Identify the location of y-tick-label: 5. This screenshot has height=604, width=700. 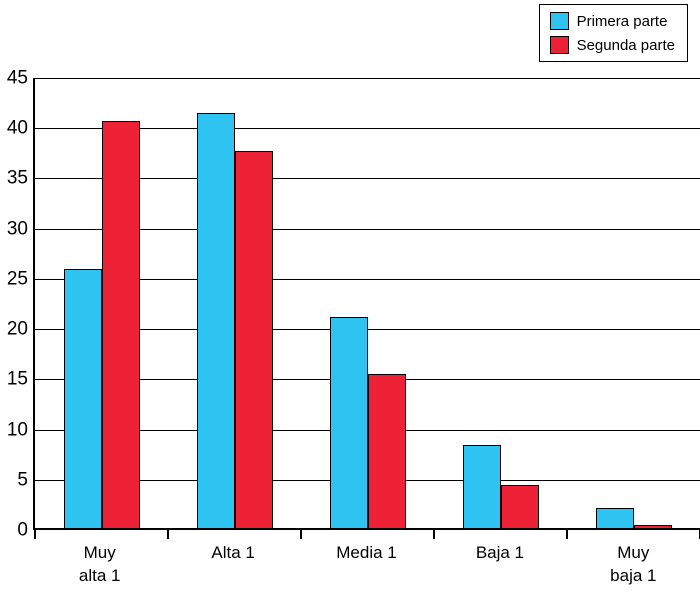
(22, 480).